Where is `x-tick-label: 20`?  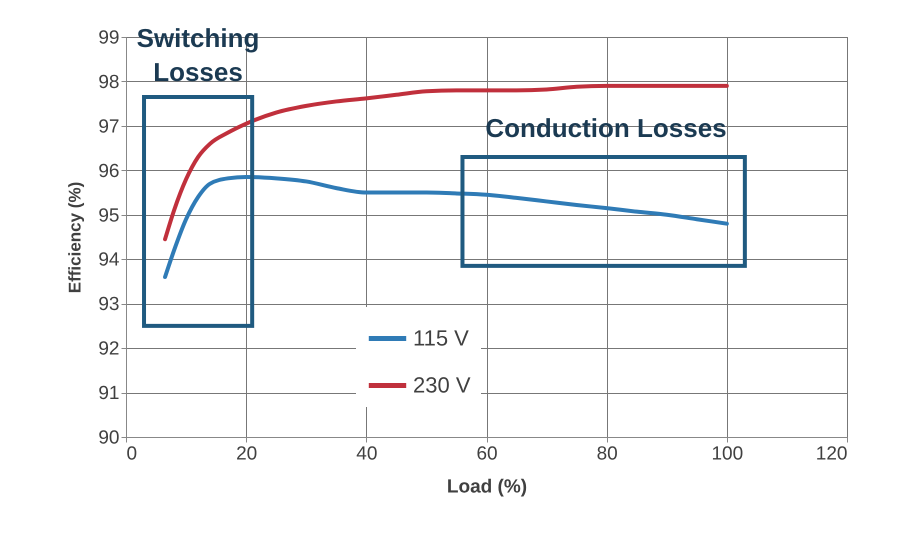
x-tick-label: 20 is located at coordinates (247, 454).